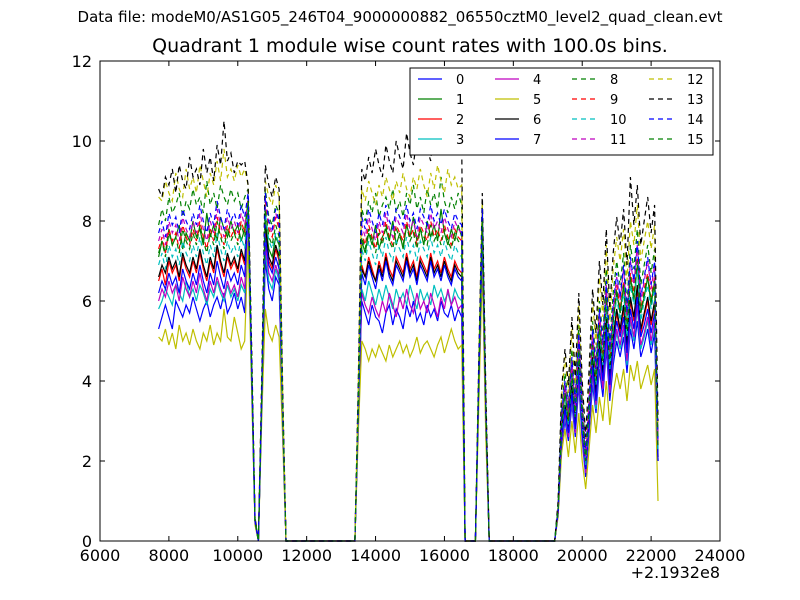 The width and height of the screenshot is (800, 600). Describe the element at coordinates (306, 555) in the screenshot. I see `x-tick-label: 12000` at that location.